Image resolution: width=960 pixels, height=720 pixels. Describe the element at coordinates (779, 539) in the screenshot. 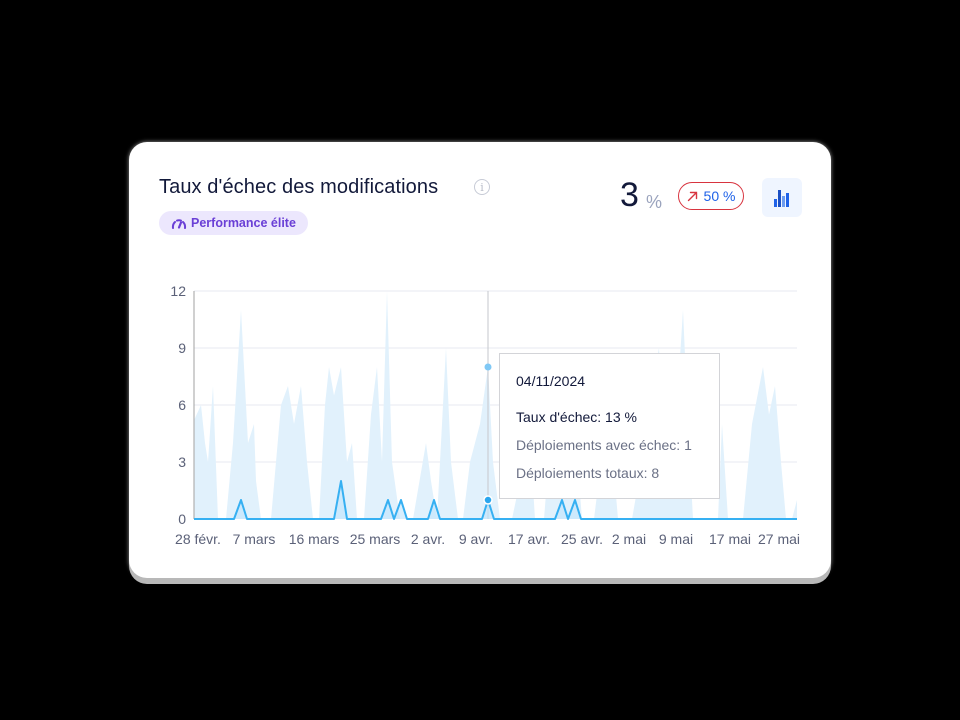

I see `x-axis-label: 27 mai` at that location.